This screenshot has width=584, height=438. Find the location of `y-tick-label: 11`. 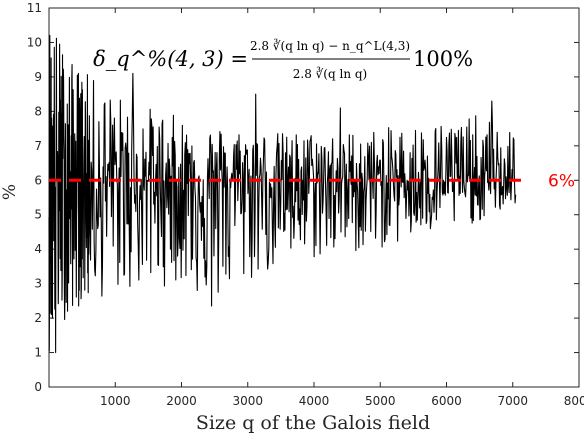

y-tick-label: 11 is located at coordinates (34, 8).